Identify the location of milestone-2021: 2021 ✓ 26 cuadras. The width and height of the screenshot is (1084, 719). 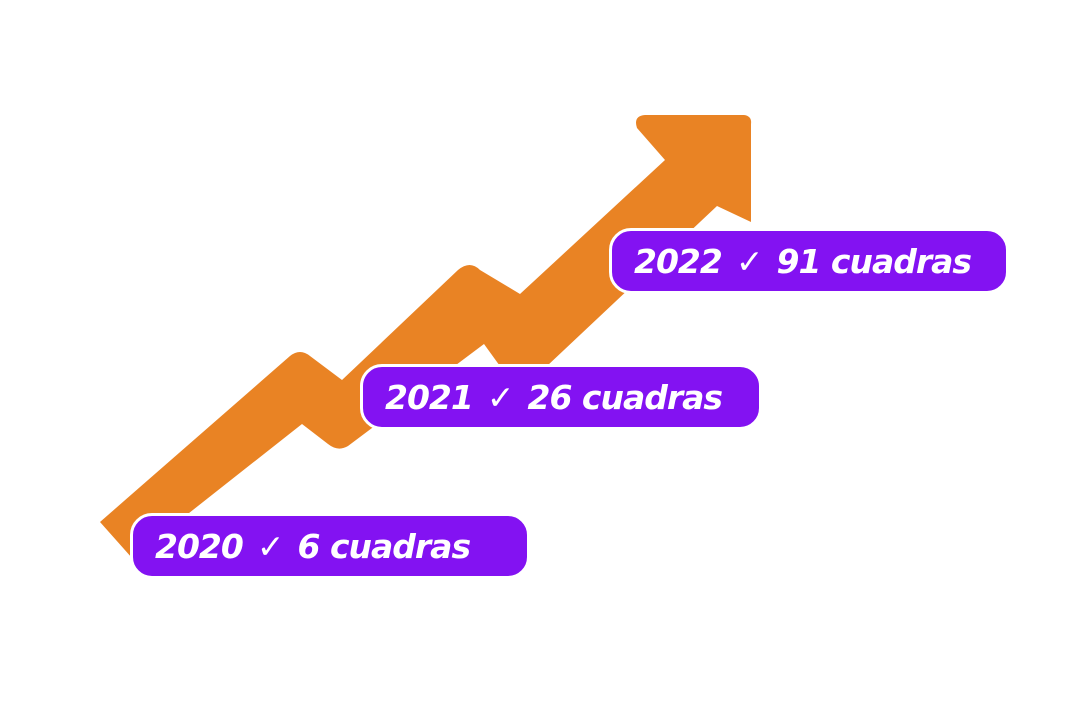
(561, 397).